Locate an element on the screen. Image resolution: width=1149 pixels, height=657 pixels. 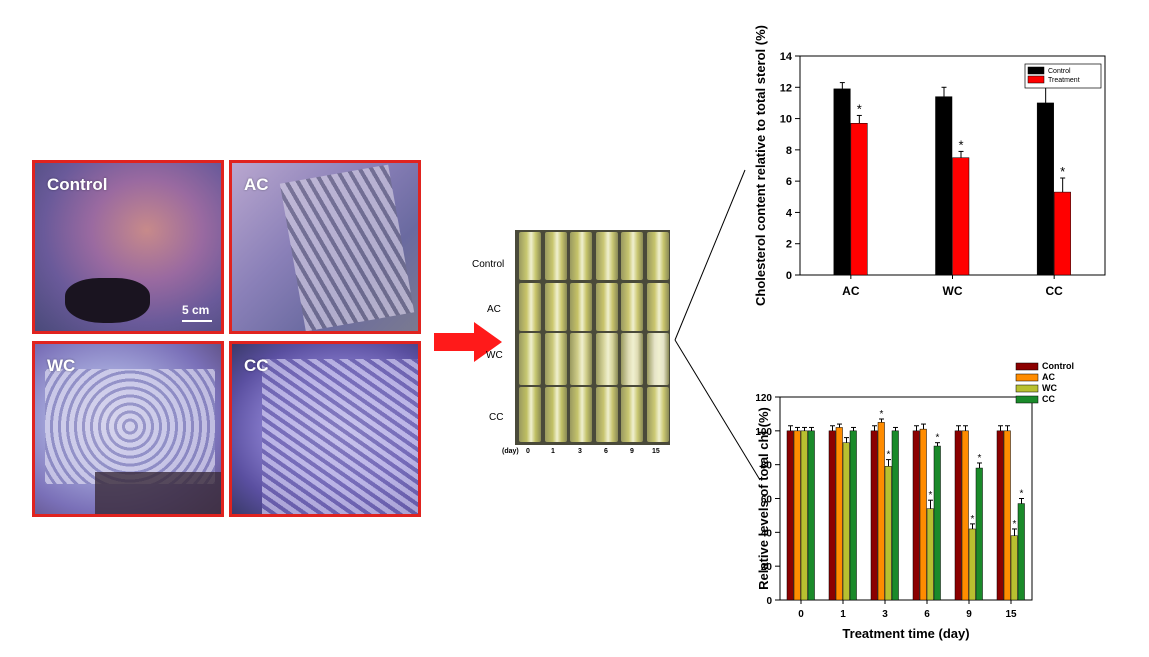
day-label: 9 is located at coordinates (632, 451).